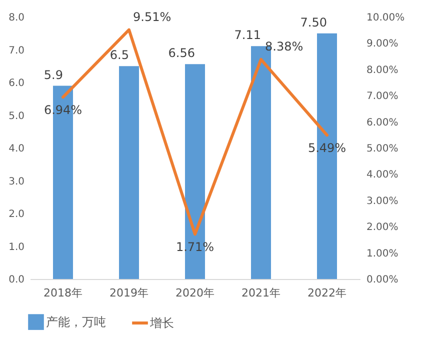  Describe the element at coordinates (247, 35) in the screenshot. I see `data-label: 7.11` at that location.